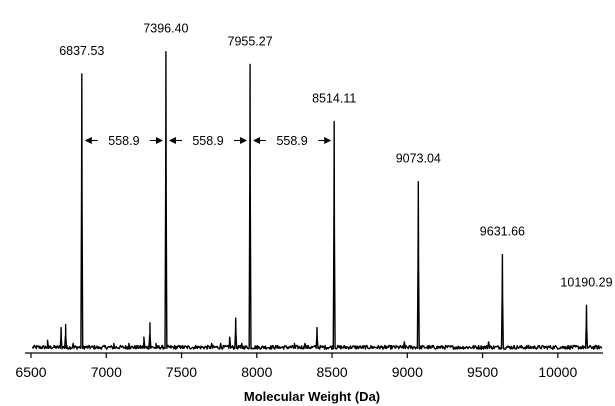 This screenshot has width=615, height=406. I want to click on x-tick-label: 7000, so click(106, 372).